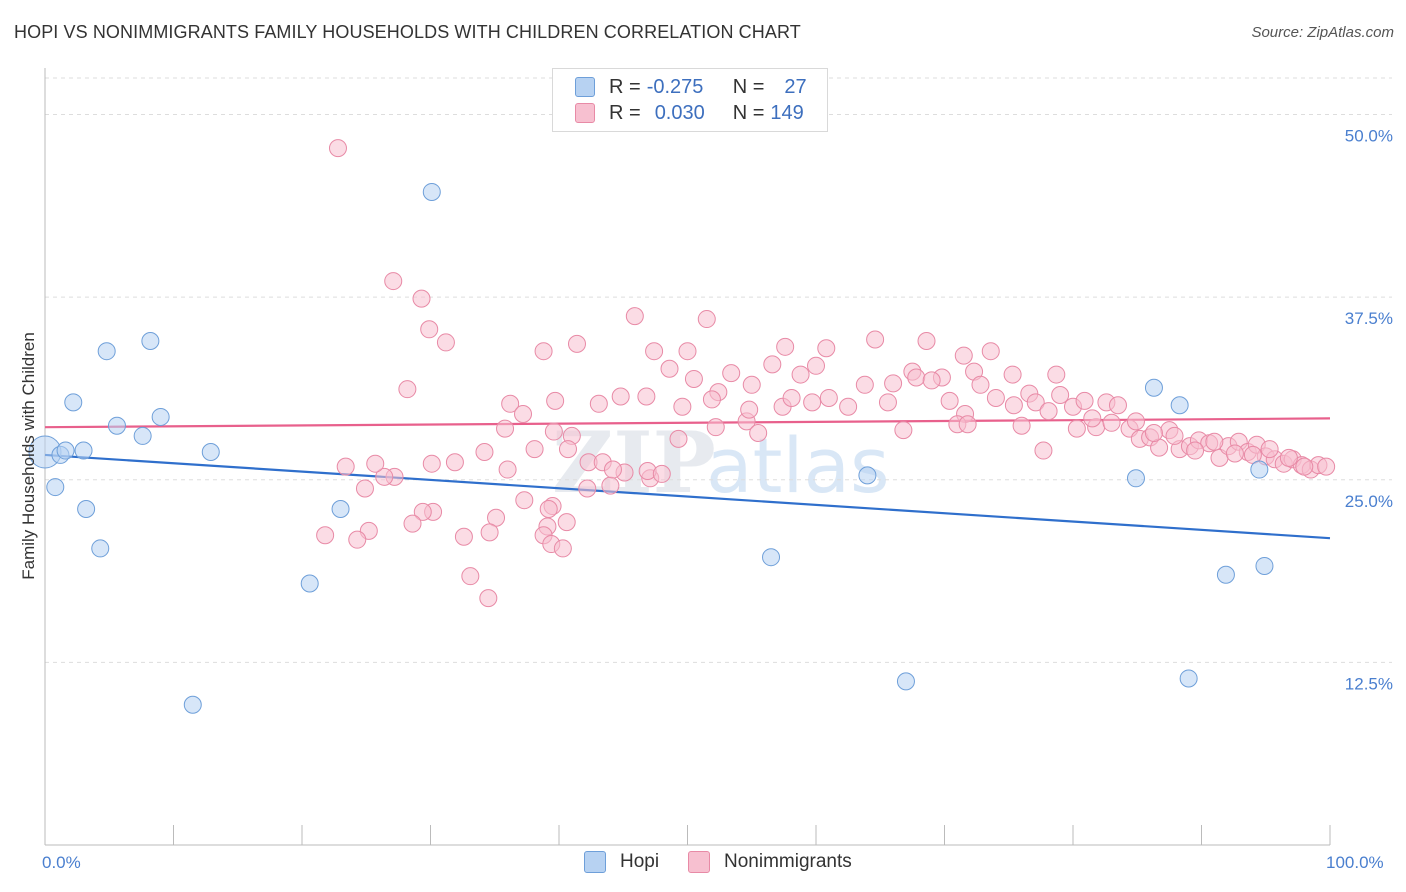 The width and height of the screenshot is (1406, 892). What do you see at coordinates (690, 100) in the screenshot?
I see `correlation-legend: R = -0.275 N = 27 R = 0.030 N = 149` at bounding box center [690, 100].